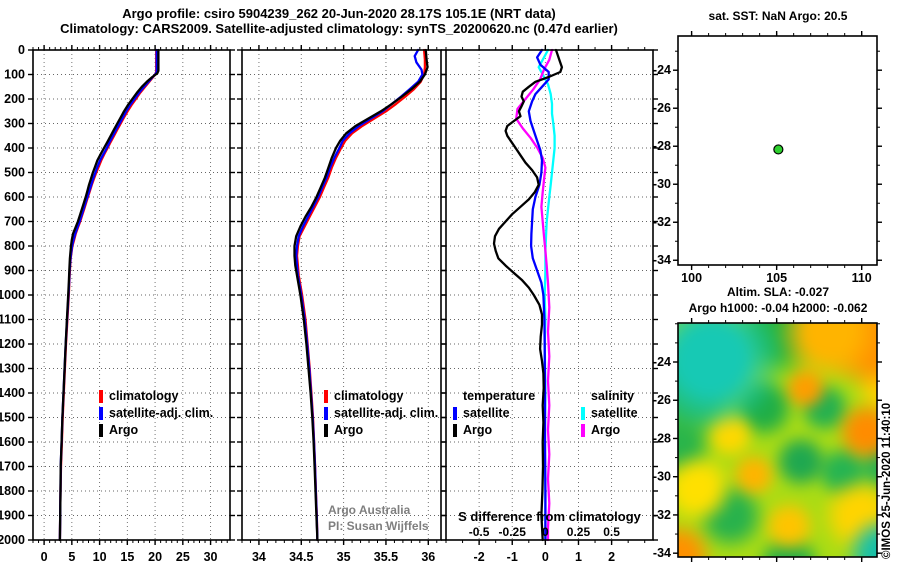 Image resolution: width=900 pixels, height=580 pixels. I want to click on x-tick-label: -1, so click(512, 557).